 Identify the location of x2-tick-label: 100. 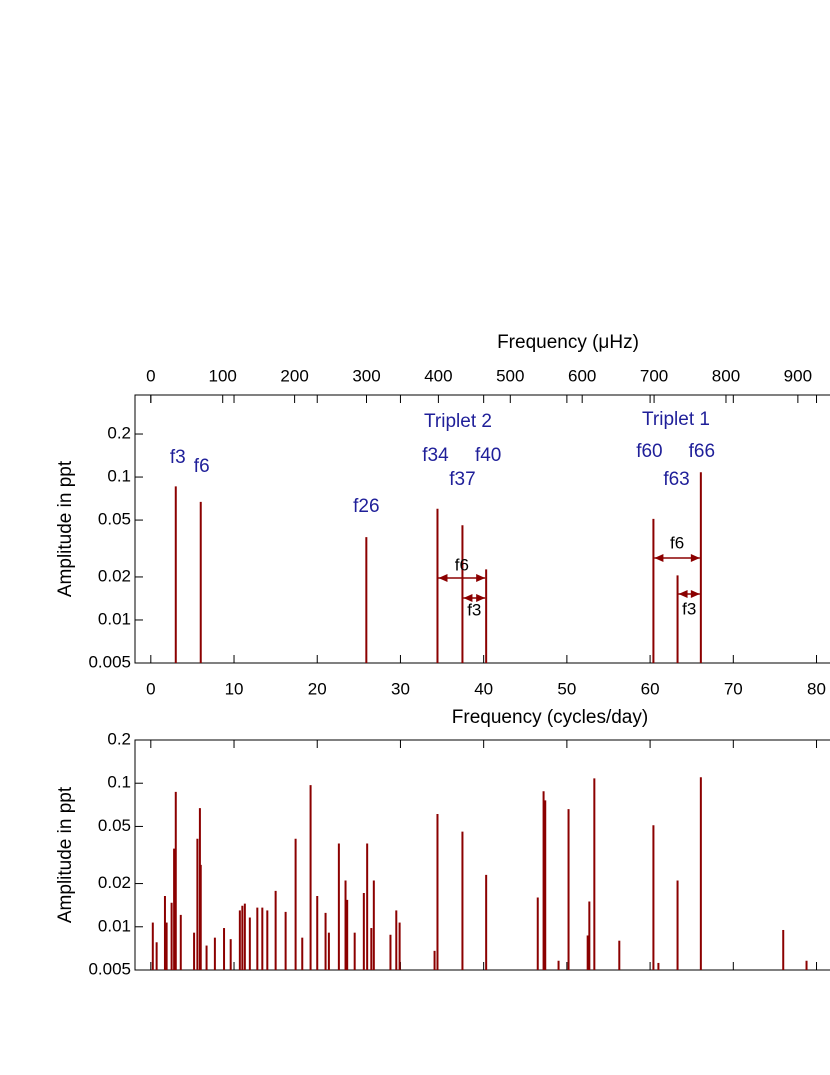
(223, 375).